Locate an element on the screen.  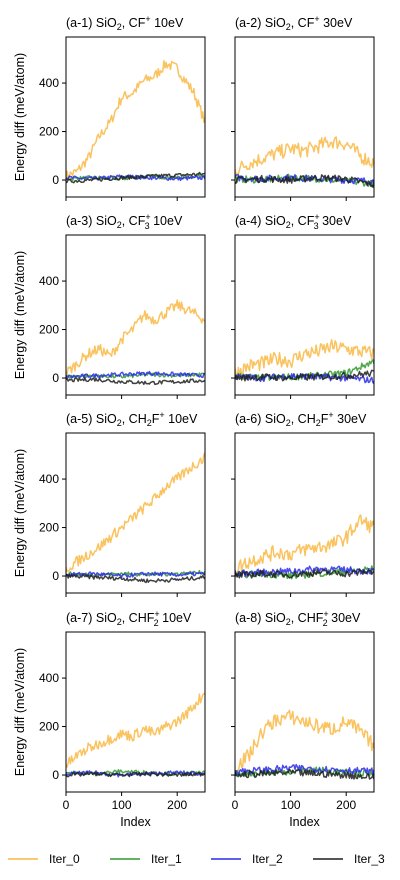
panel-title: (a-2) SiO2, CF+ 30eV is located at coordinates (294, 23).